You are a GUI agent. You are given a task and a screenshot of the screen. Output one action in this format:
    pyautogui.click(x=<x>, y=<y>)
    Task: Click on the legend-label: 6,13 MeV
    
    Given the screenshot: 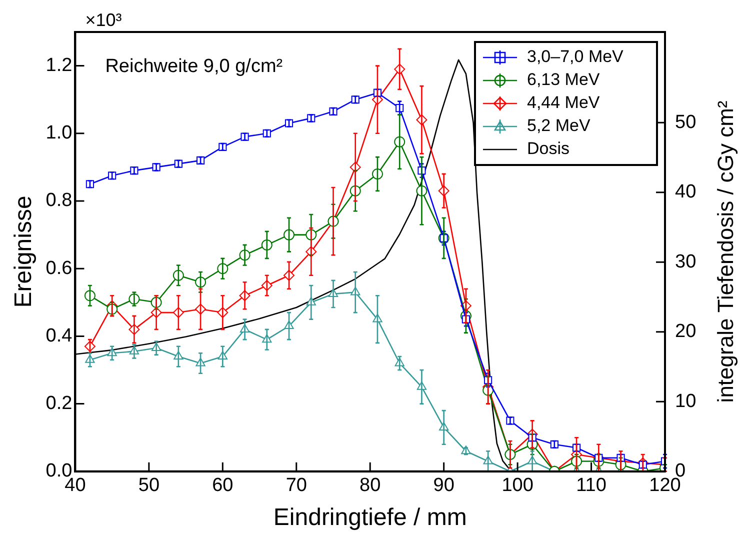 What is the action you would take?
    pyautogui.click(x=563, y=80)
    